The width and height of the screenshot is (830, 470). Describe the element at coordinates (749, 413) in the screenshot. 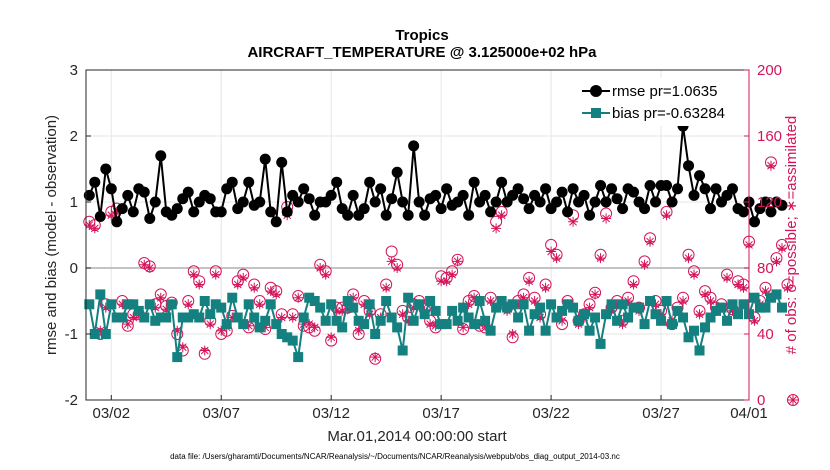

I see `x-tick-label: 04/01` at that location.